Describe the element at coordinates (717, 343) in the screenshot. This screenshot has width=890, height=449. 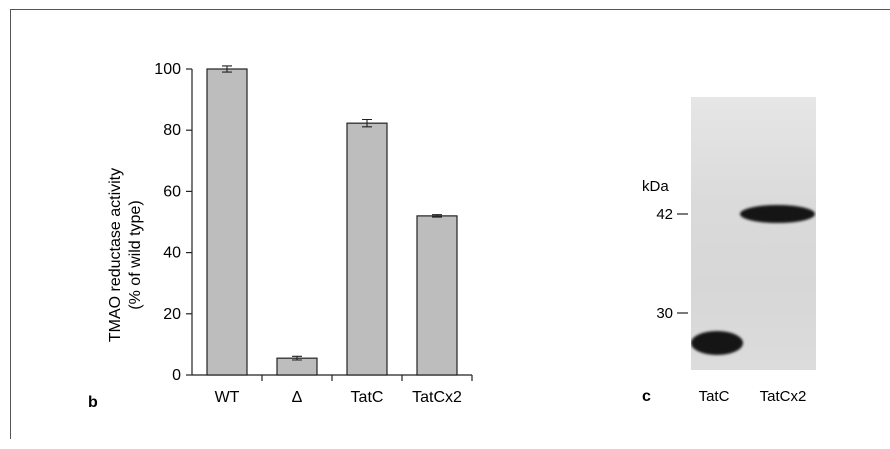
I see `blot-band-tatc` at that location.